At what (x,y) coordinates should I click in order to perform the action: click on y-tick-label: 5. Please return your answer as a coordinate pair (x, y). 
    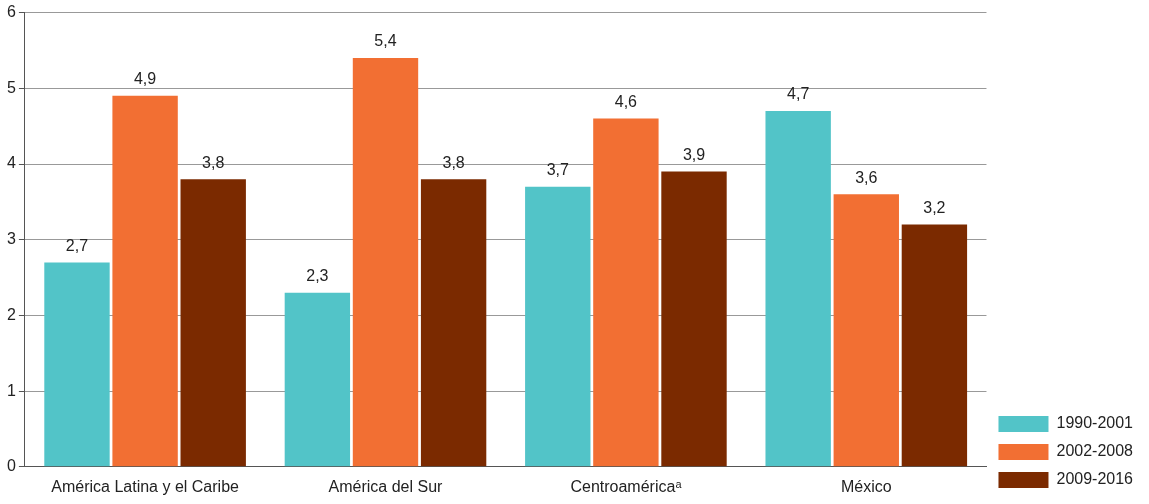
    Looking at the image, I should click on (11, 87).